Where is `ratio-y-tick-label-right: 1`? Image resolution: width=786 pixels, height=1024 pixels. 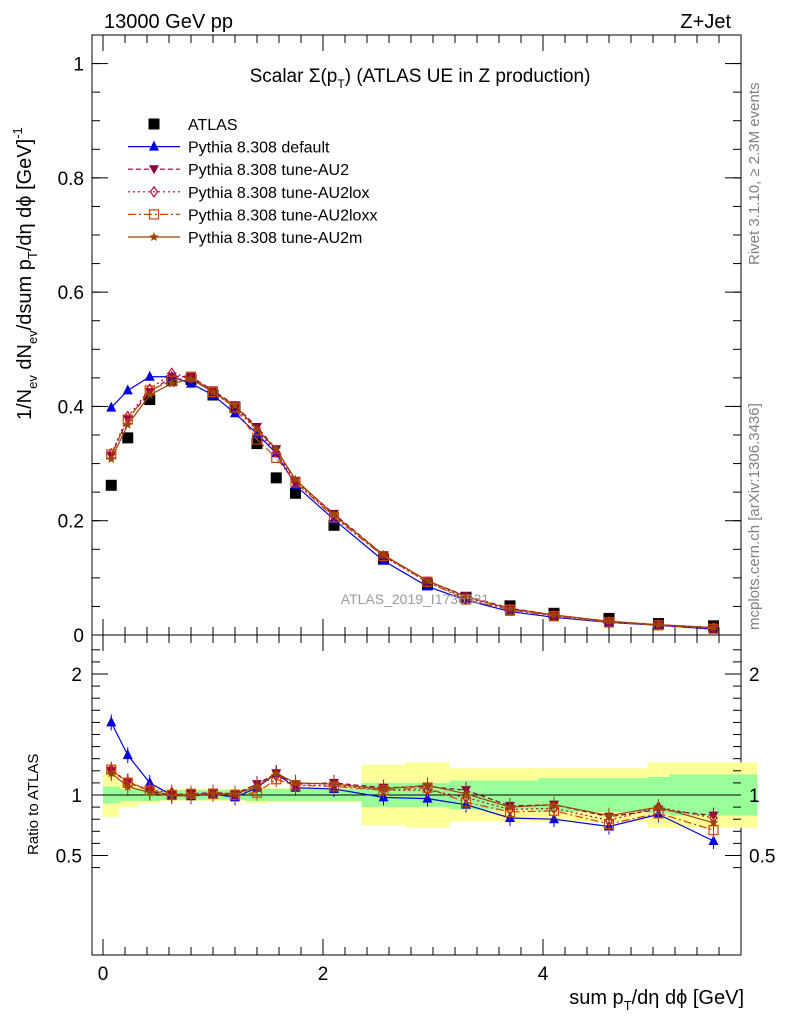
ratio-y-tick-label-right: 1 is located at coordinates (754, 796).